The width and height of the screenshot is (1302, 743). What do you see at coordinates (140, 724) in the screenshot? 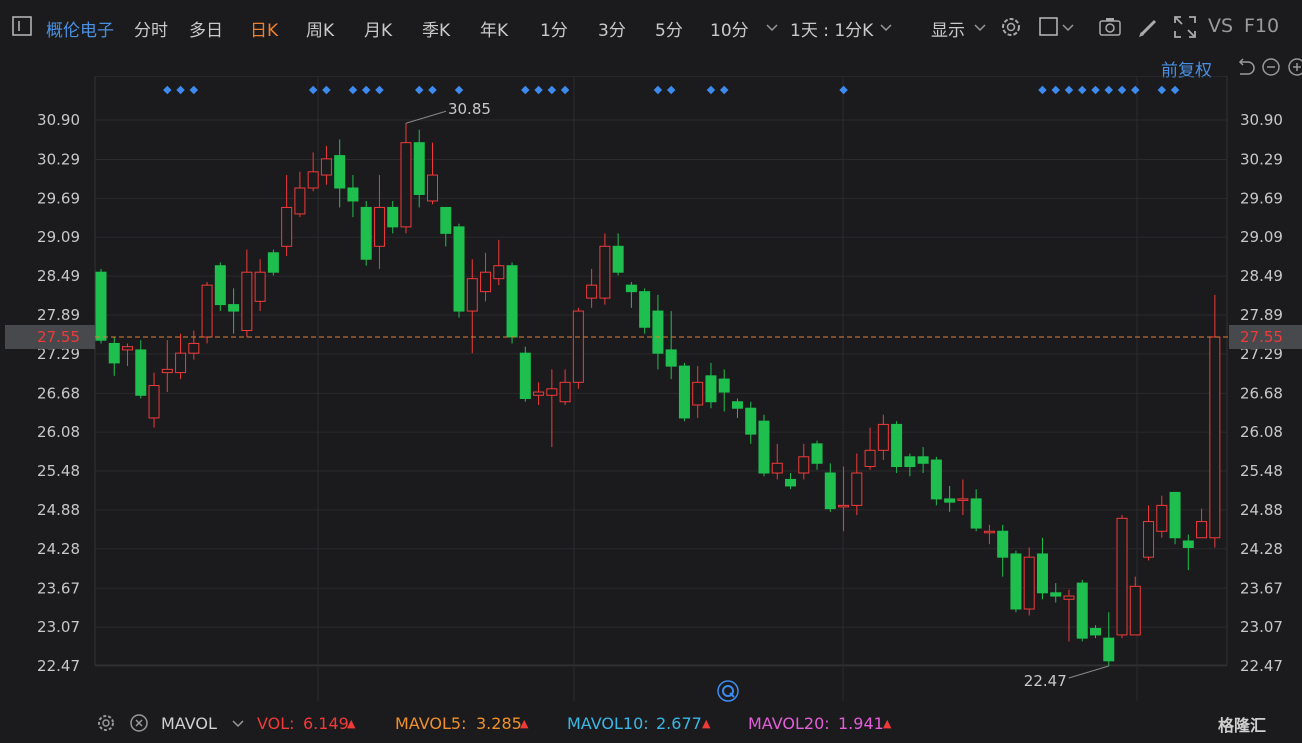
I see `indicator-close-icon` at bounding box center [140, 724].